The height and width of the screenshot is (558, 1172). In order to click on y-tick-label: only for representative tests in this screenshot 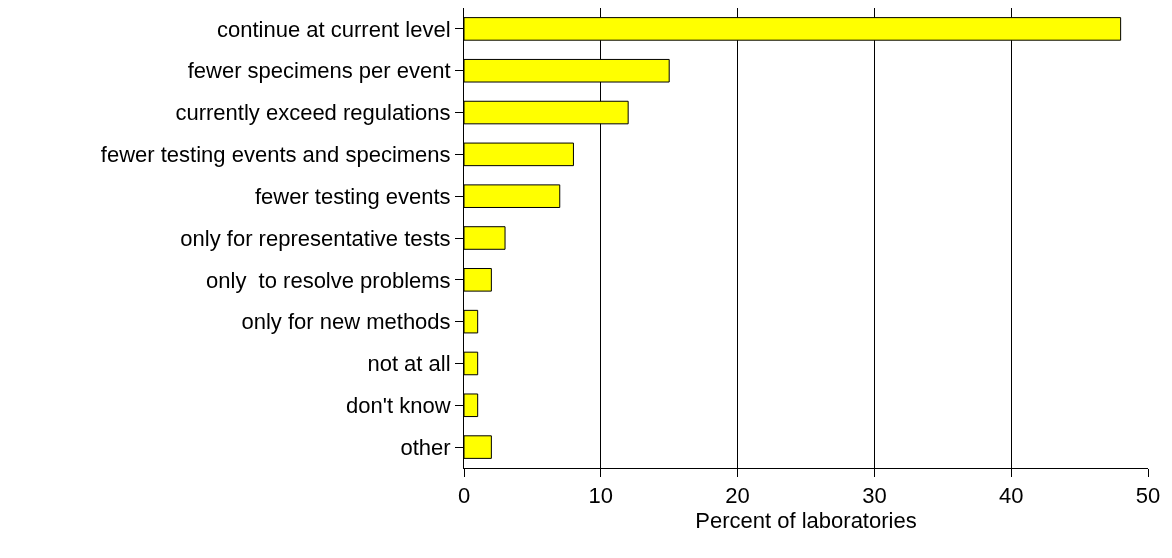, I will do `click(315, 238)`.